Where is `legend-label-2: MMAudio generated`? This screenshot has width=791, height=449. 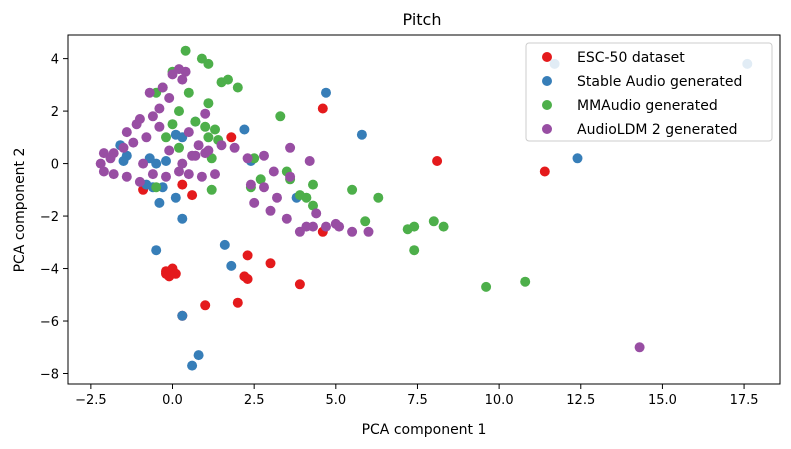
legend-label-2: MMAudio generated is located at coordinates (647, 106).